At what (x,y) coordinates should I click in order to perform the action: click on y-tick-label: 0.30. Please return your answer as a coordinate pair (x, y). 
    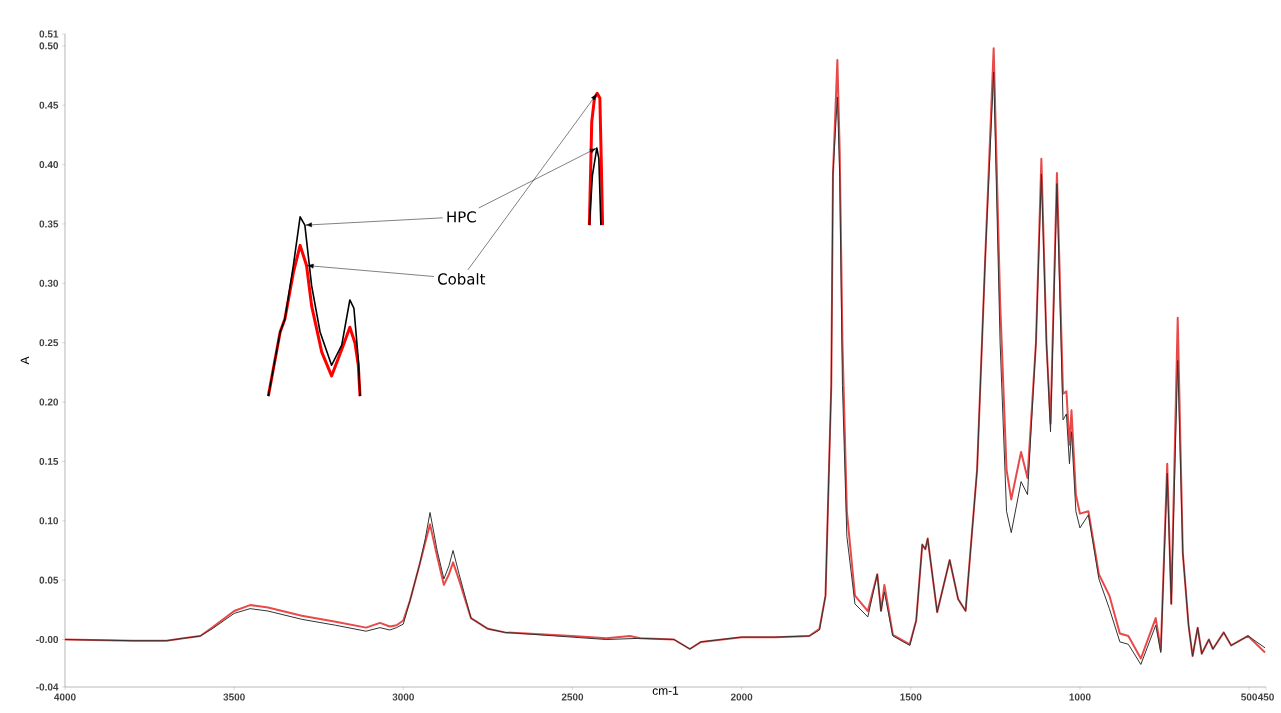
    Looking at the image, I should click on (49, 283).